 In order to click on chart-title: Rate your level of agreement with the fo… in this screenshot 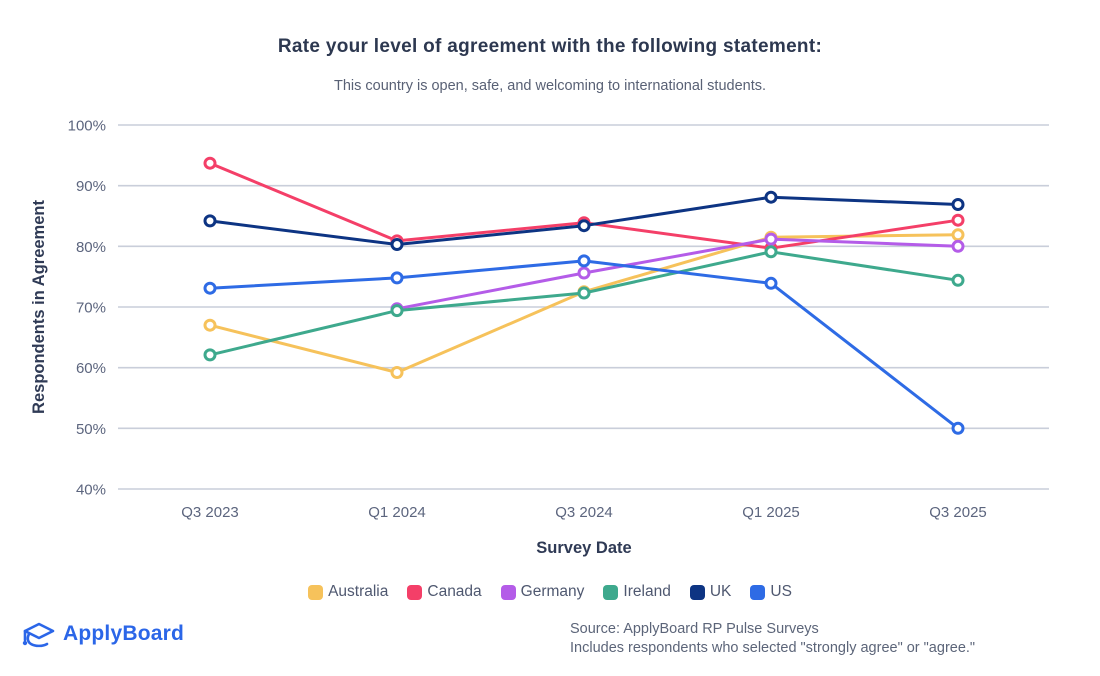, I will do `click(550, 46)`.